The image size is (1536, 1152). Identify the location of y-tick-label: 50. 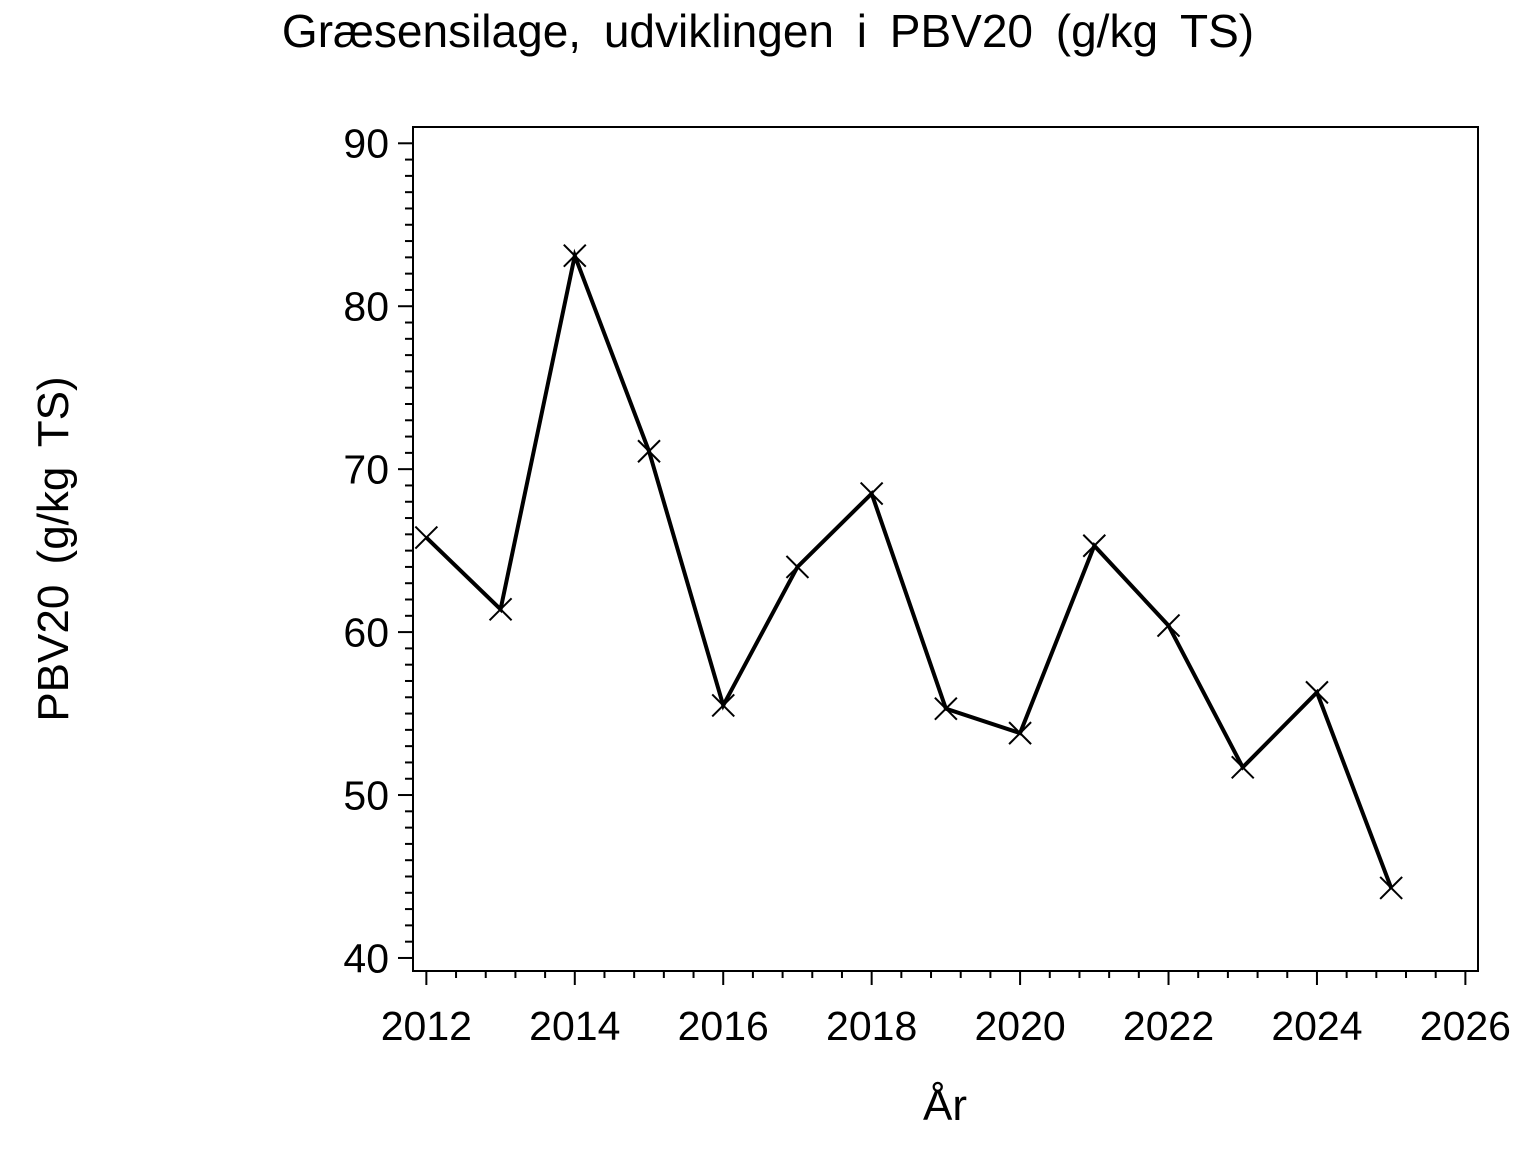
(366, 795).